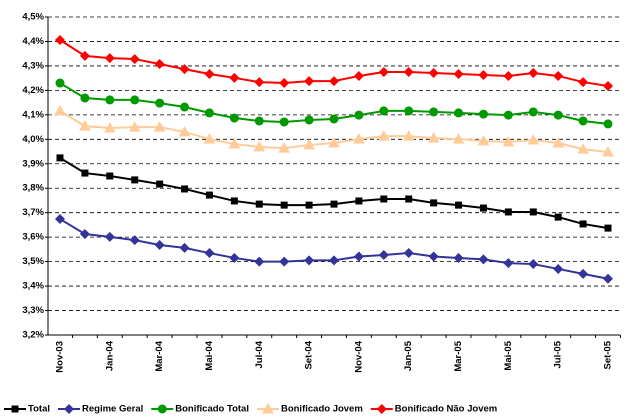  Describe the element at coordinates (309, 354) in the screenshot. I see `x-tick-label: Set-04` at that location.